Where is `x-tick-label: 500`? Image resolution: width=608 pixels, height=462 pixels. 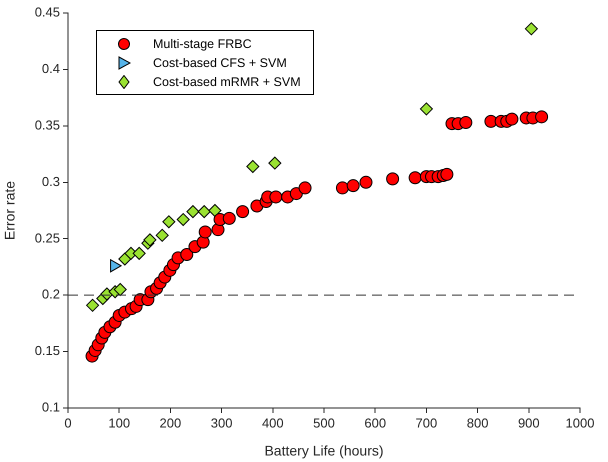 x-tick-label: 500 is located at coordinates (324, 422).